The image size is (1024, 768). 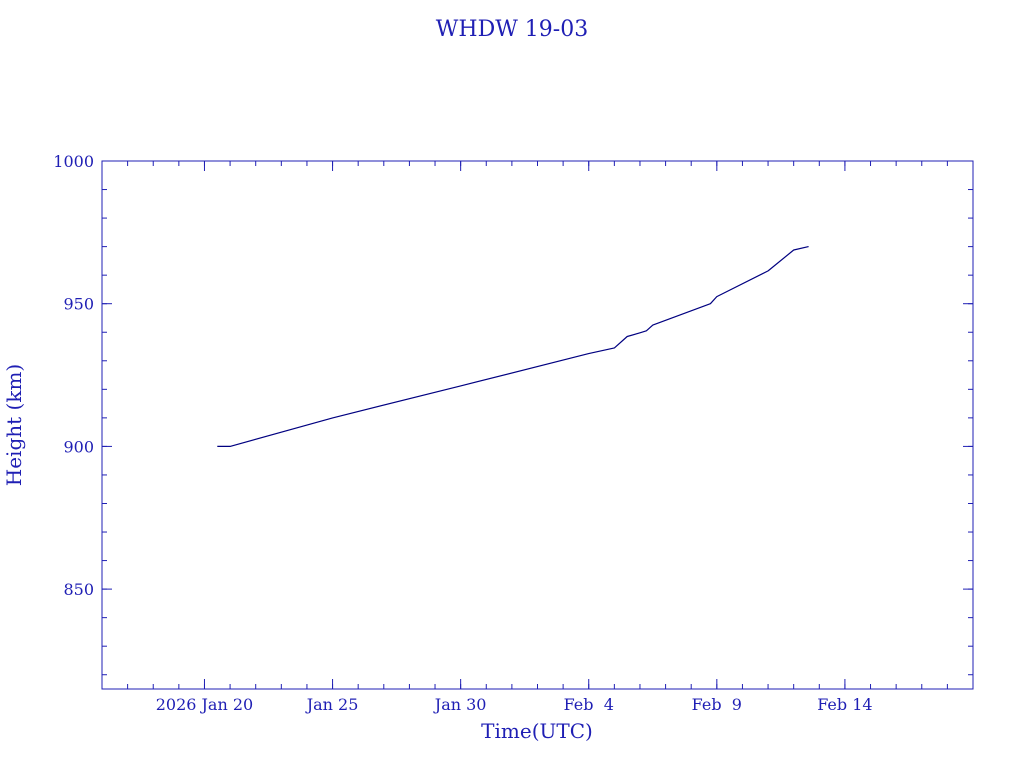 I want to click on chart-title: WHDW 19-03, so click(x=512, y=29).